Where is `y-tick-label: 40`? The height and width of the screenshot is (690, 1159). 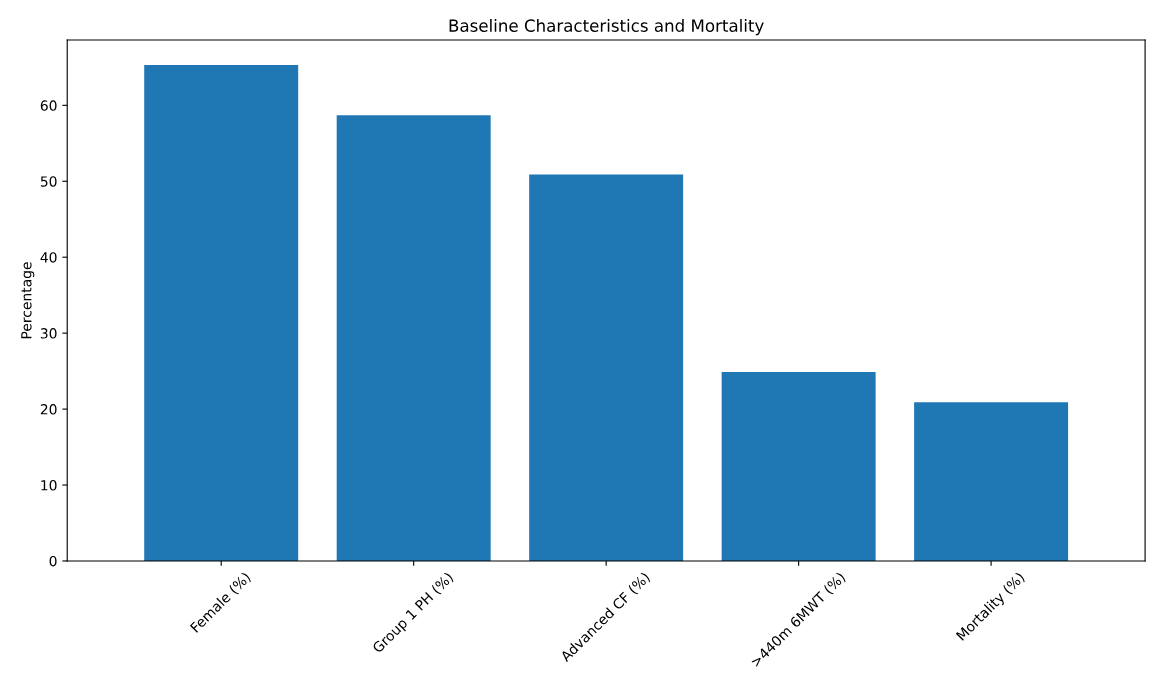
y-tick-label: 40 is located at coordinates (48, 257).